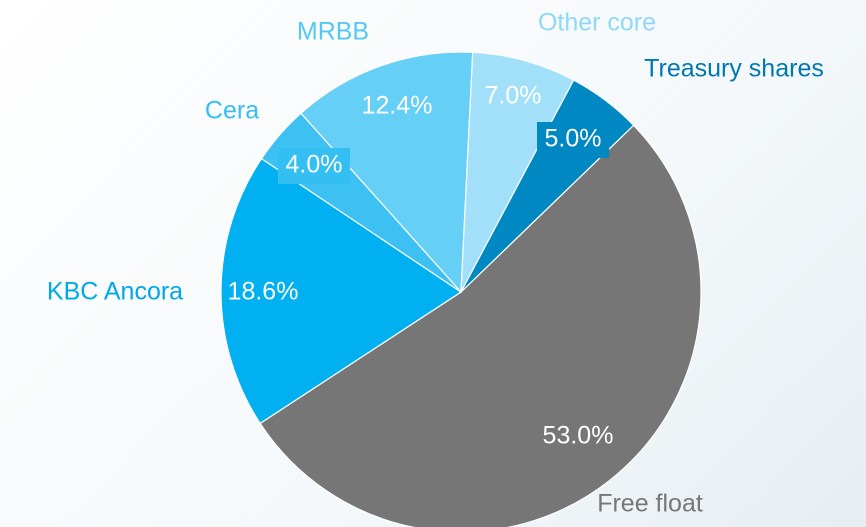  Describe the element at coordinates (115, 292) in the screenshot. I see `category-label: KBC Ancora` at that location.